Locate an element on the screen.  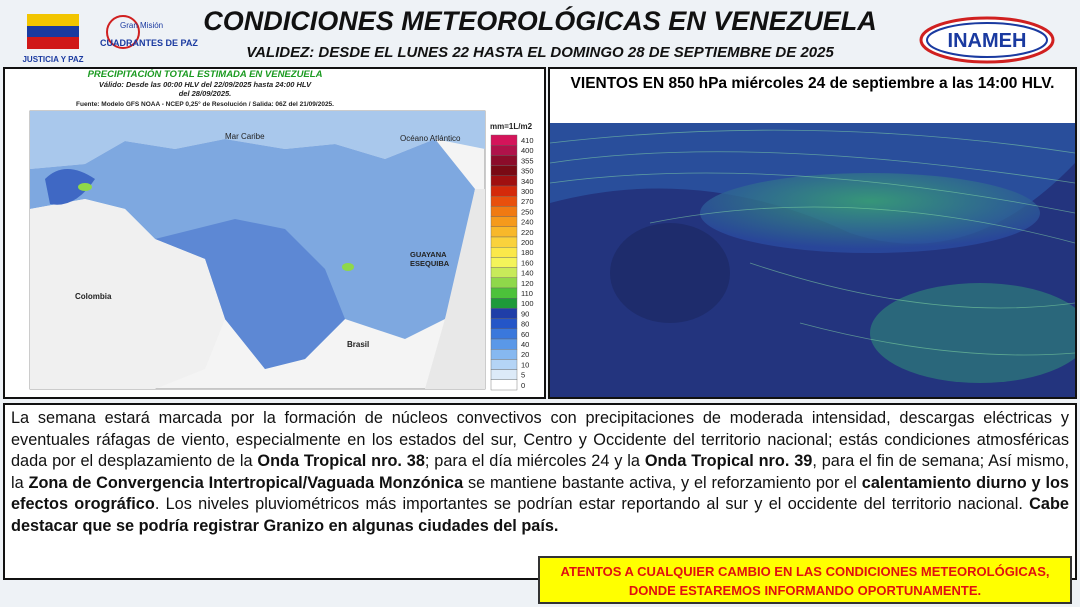
text-segment: Onda Tropical nro. 39 is located at coordinates (728, 461).